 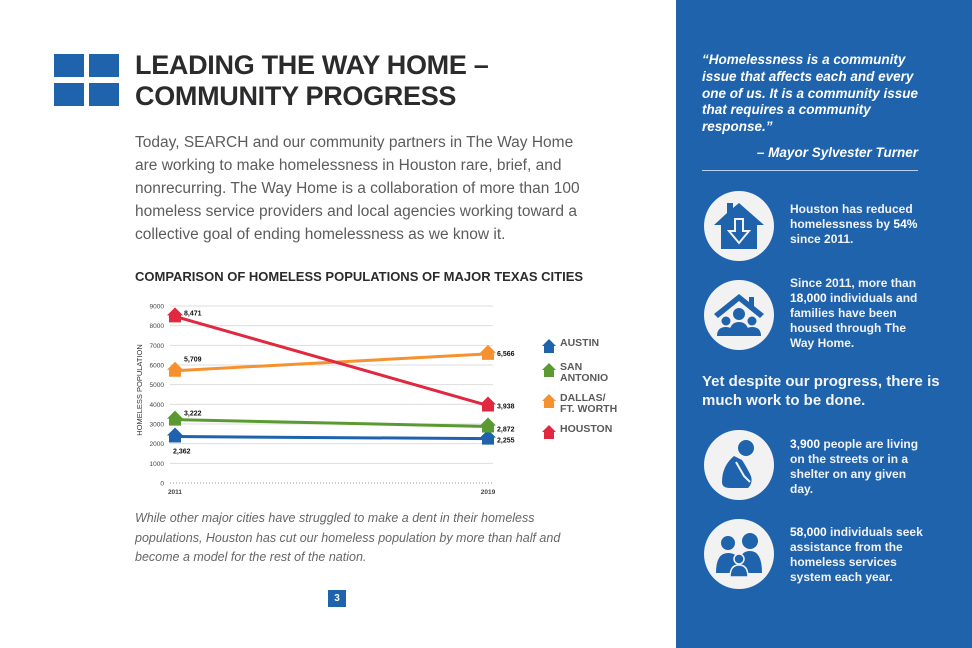 I want to click on data-label: 2,872, so click(x=506, y=430).